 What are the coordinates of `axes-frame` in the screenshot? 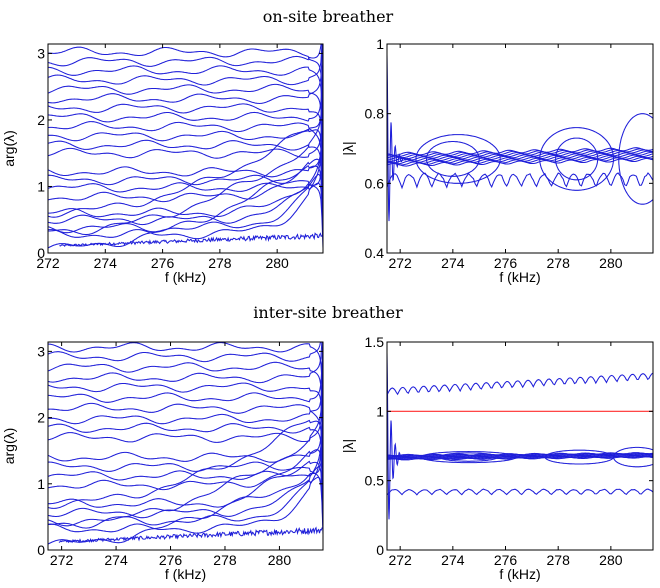 It's located at (520, 446).